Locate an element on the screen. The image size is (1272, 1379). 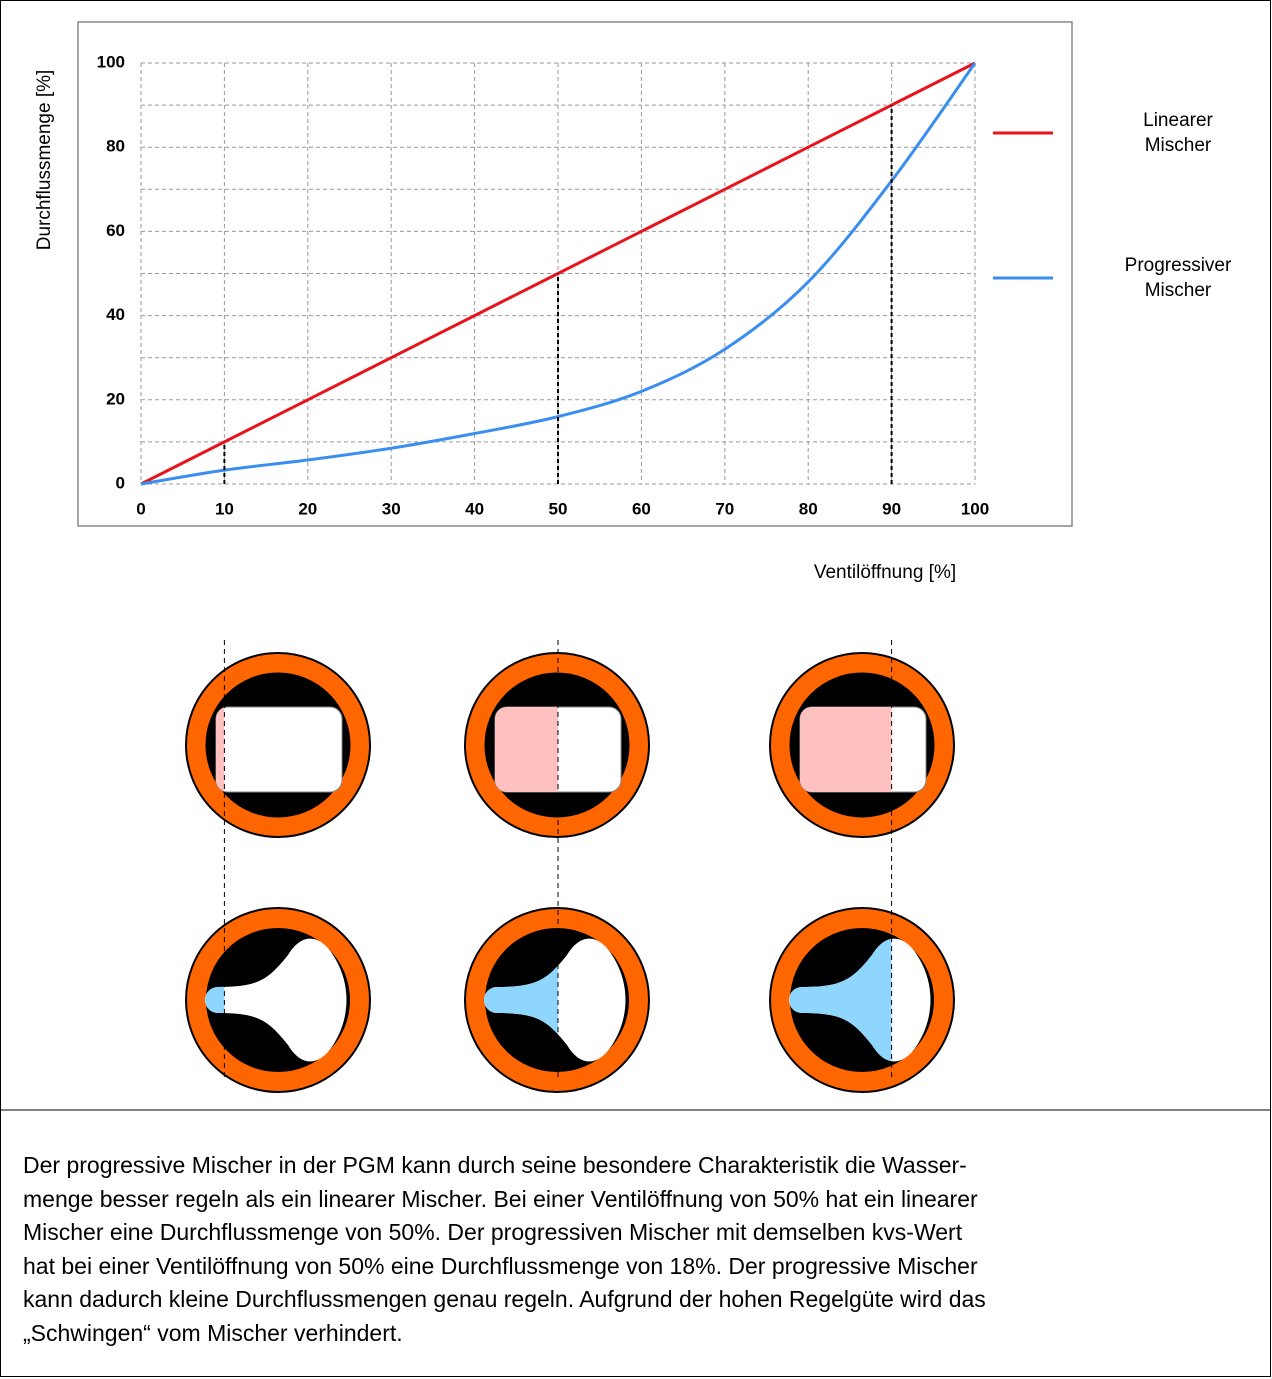
paragraph-line: „Schwingen“ vom Mischer verhindert. is located at coordinates (213, 1332).